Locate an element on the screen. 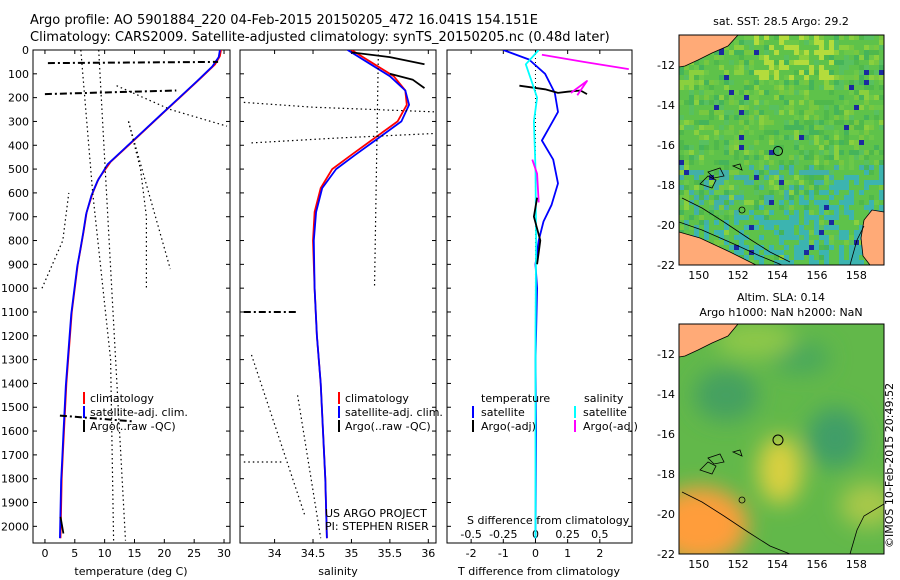  sst-reef-dot is located at coordinates (742, 210).